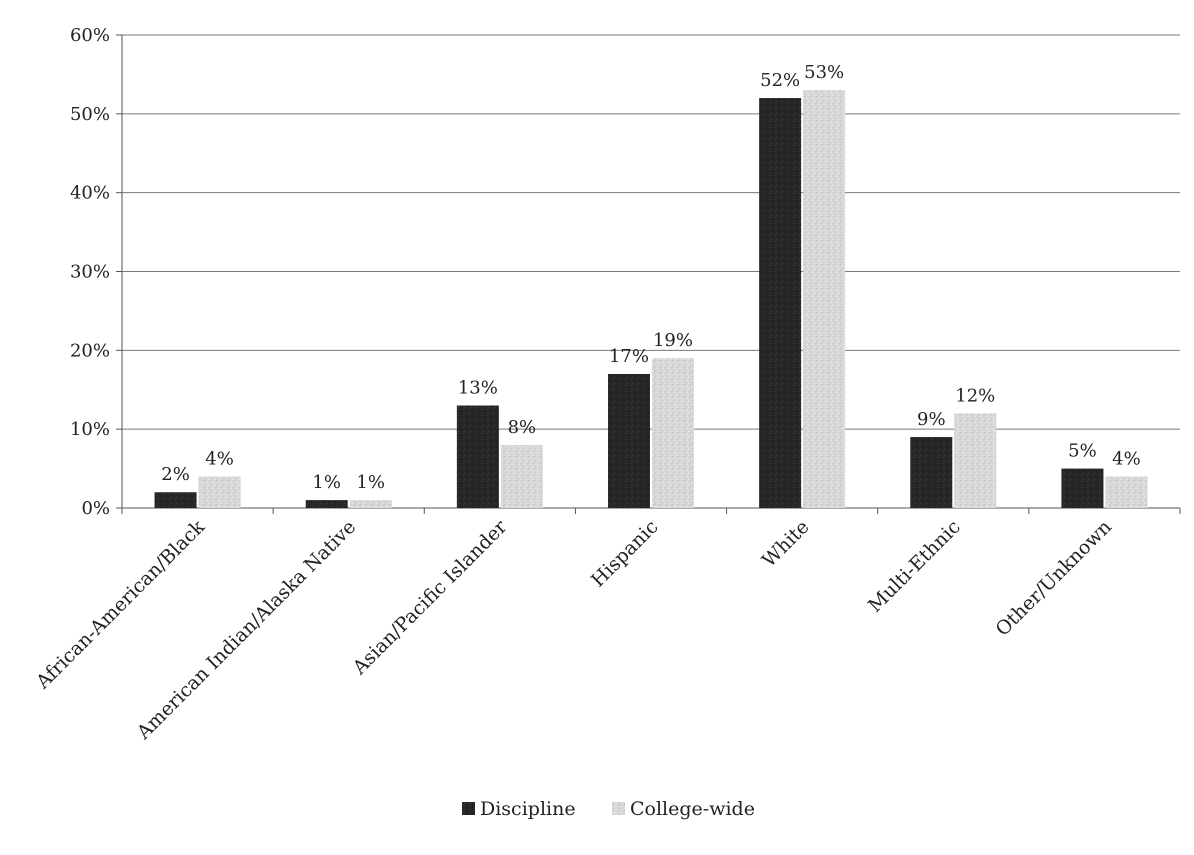  What do you see at coordinates (692, 809) in the screenshot?
I see `legend-label: College-wide` at bounding box center [692, 809].